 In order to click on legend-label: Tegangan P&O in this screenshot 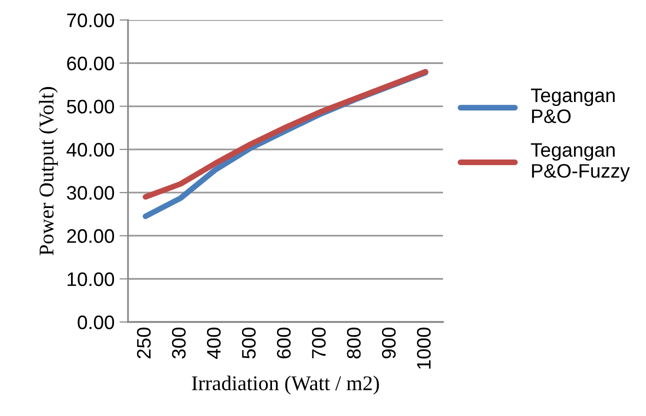, I will do `click(572, 106)`.